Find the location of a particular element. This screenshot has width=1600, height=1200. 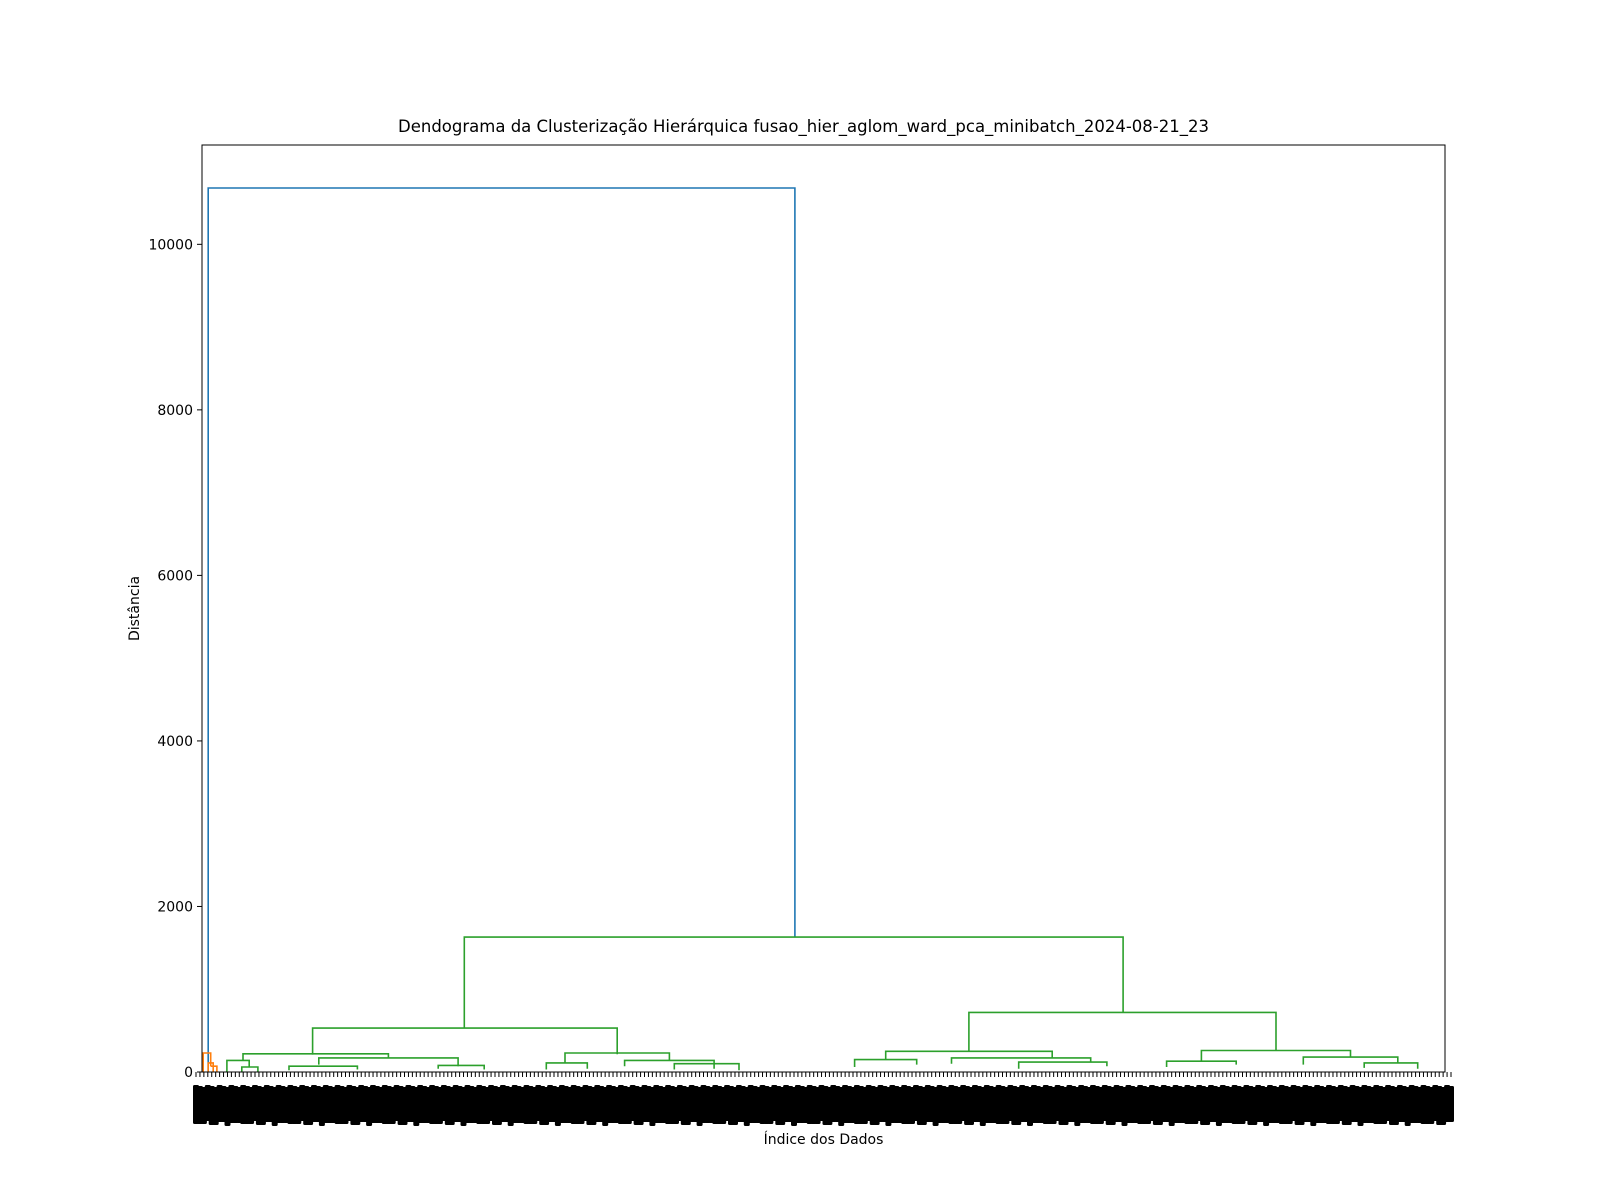

y-axis-label: Distância is located at coordinates (135, 608).